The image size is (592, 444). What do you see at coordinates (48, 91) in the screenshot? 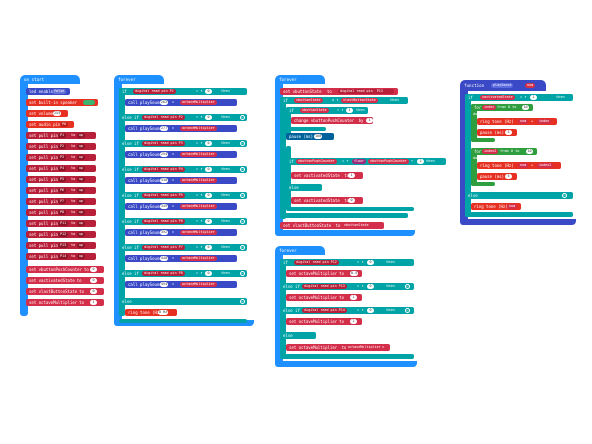
I see `led-enable-block: led enable` at bounding box center [48, 91].